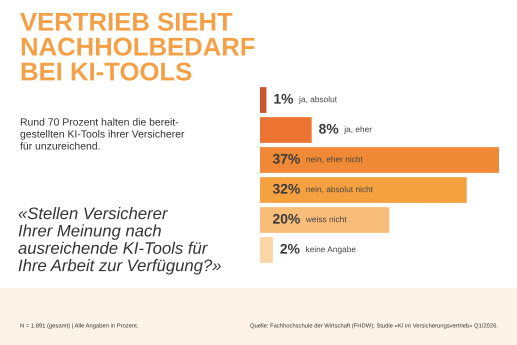  Describe the element at coordinates (328, 129) in the screenshot. I see `data-label: 8%` at that location.